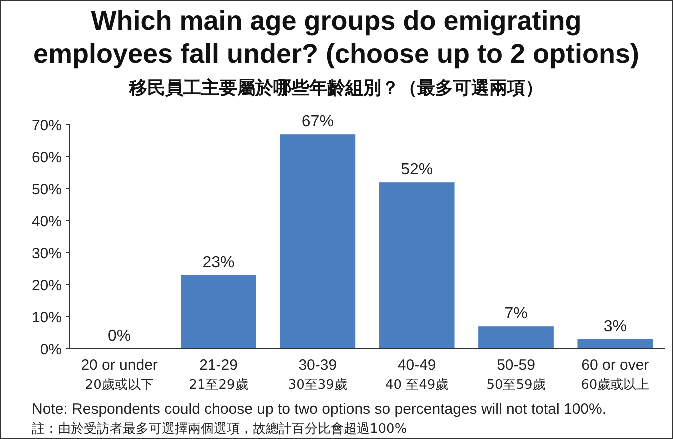 The image size is (673, 439). What do you see at coordinates (119, 375) in the screenshot?
I see `x-tick-label: 20 or under 20歲或以下` at bounding box center [119, 375].